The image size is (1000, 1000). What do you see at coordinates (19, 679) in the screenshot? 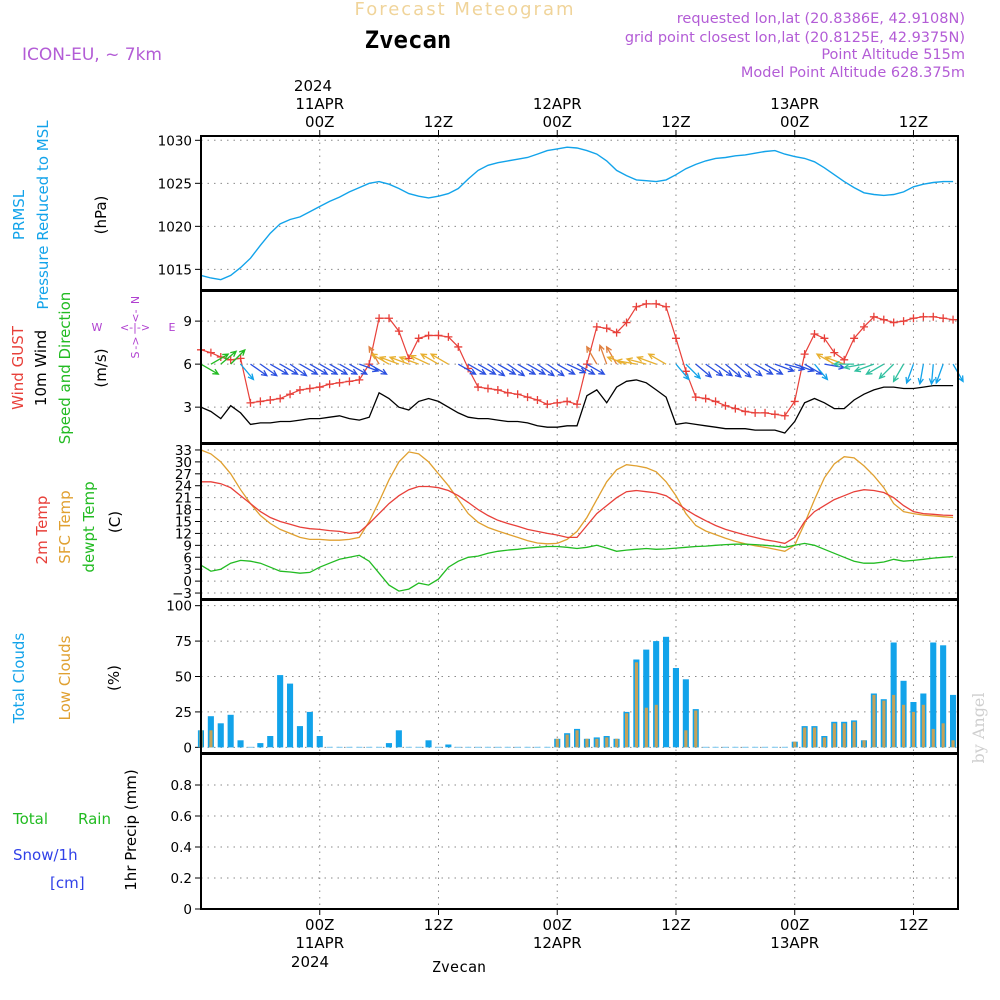
I see `cloud-label-total: Total Clouds` at bounding box center [19, 679].